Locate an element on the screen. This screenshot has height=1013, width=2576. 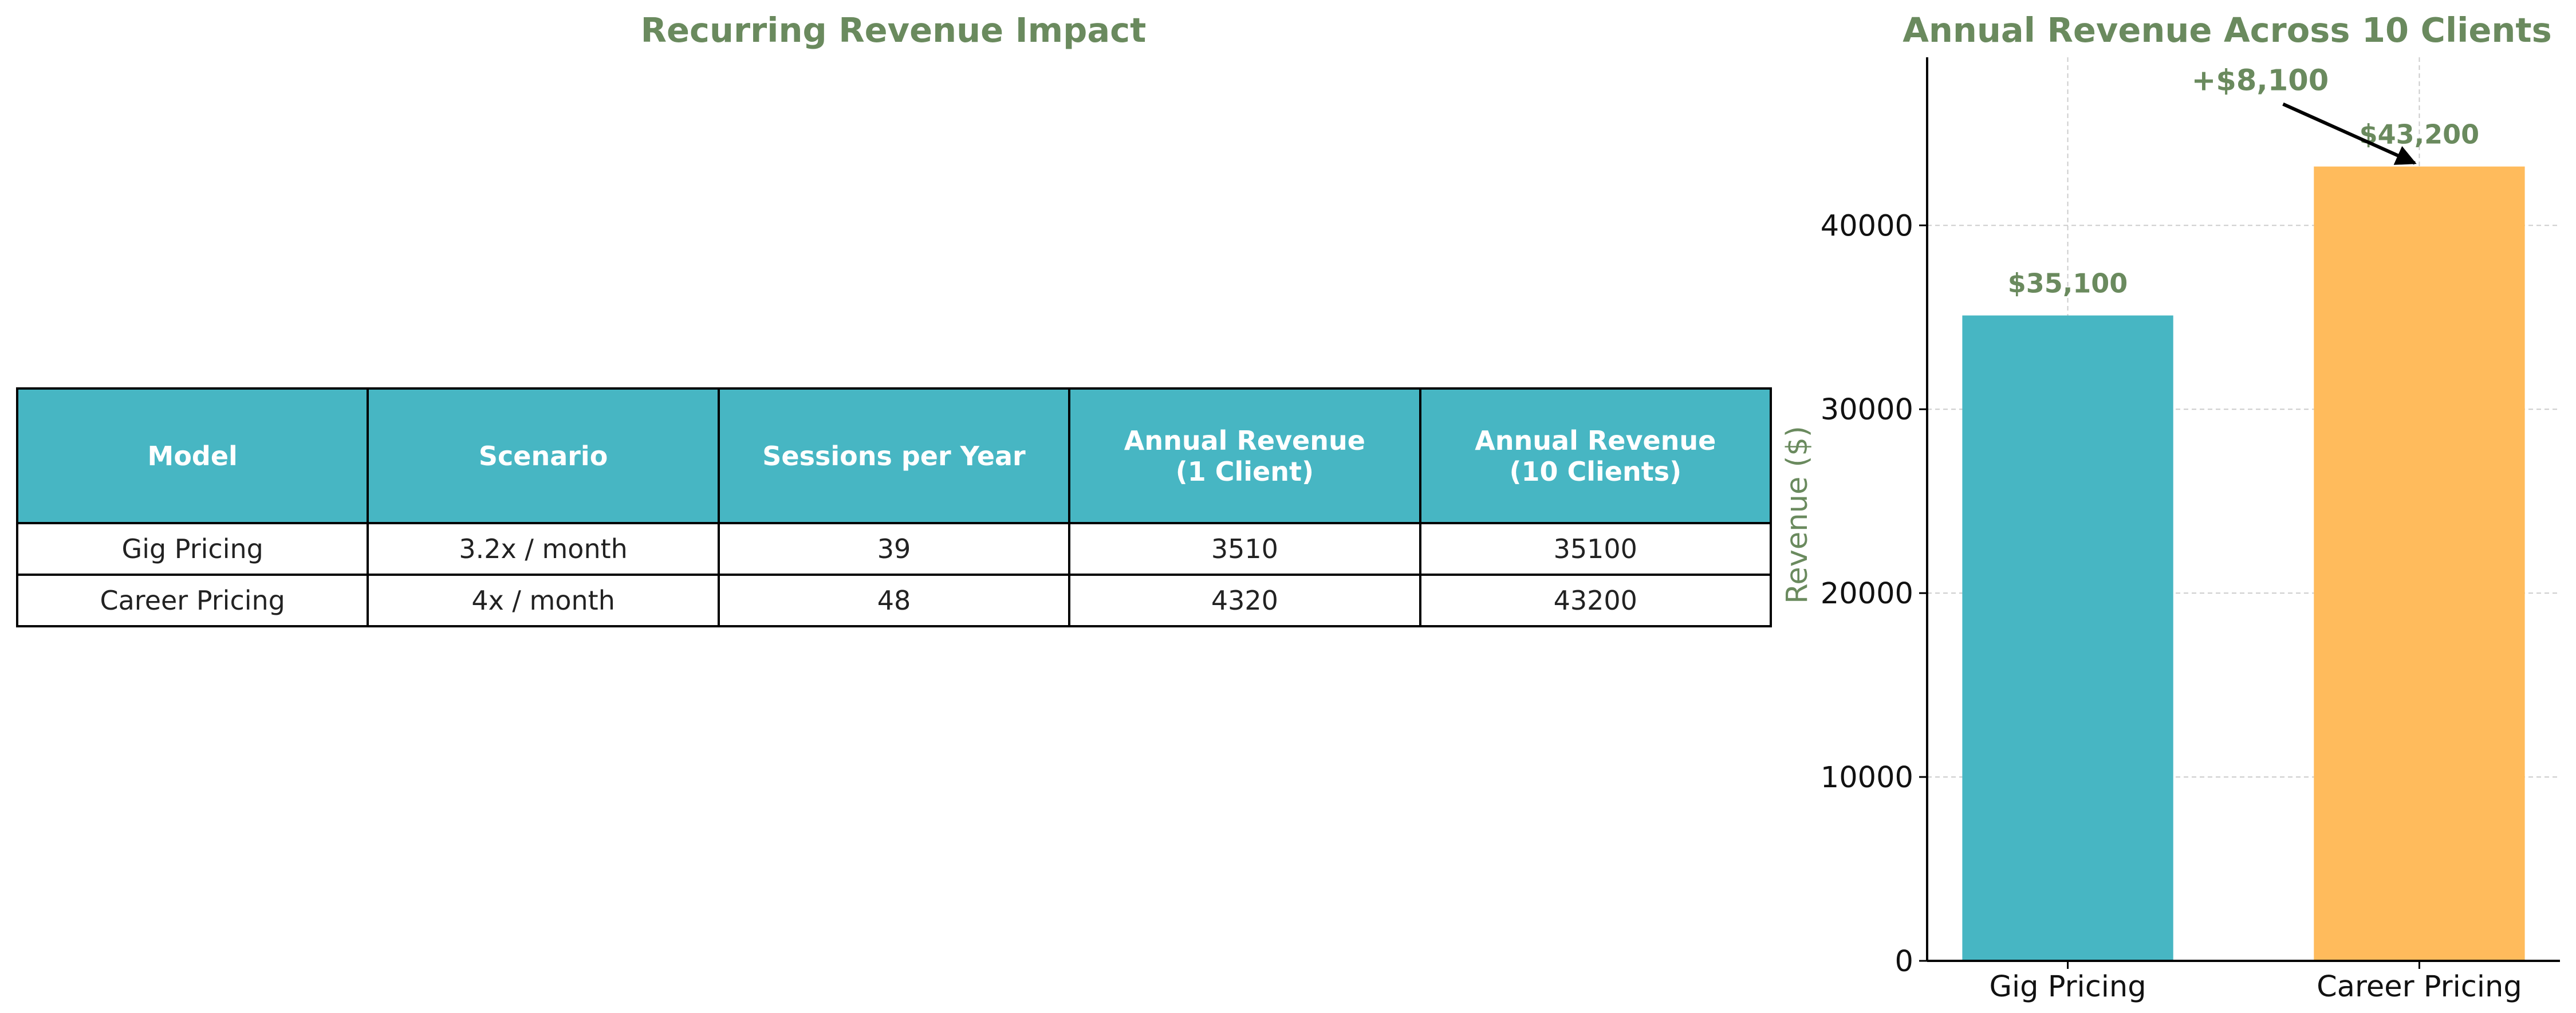
y-tick-label: 40000 is located at coordinates (1867, 226).